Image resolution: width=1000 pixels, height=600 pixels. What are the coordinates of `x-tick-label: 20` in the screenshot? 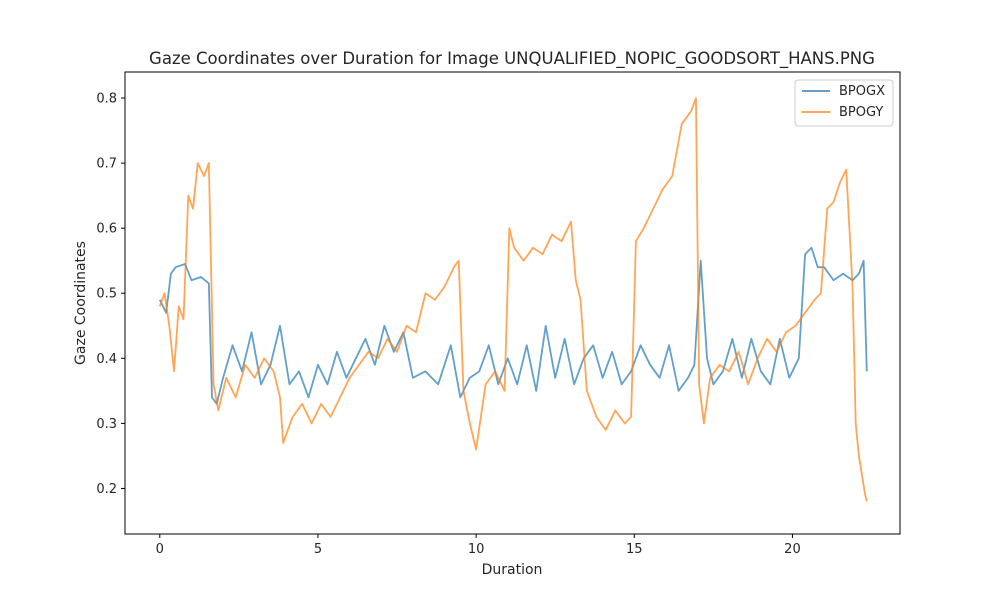 It's located at (792, 549).